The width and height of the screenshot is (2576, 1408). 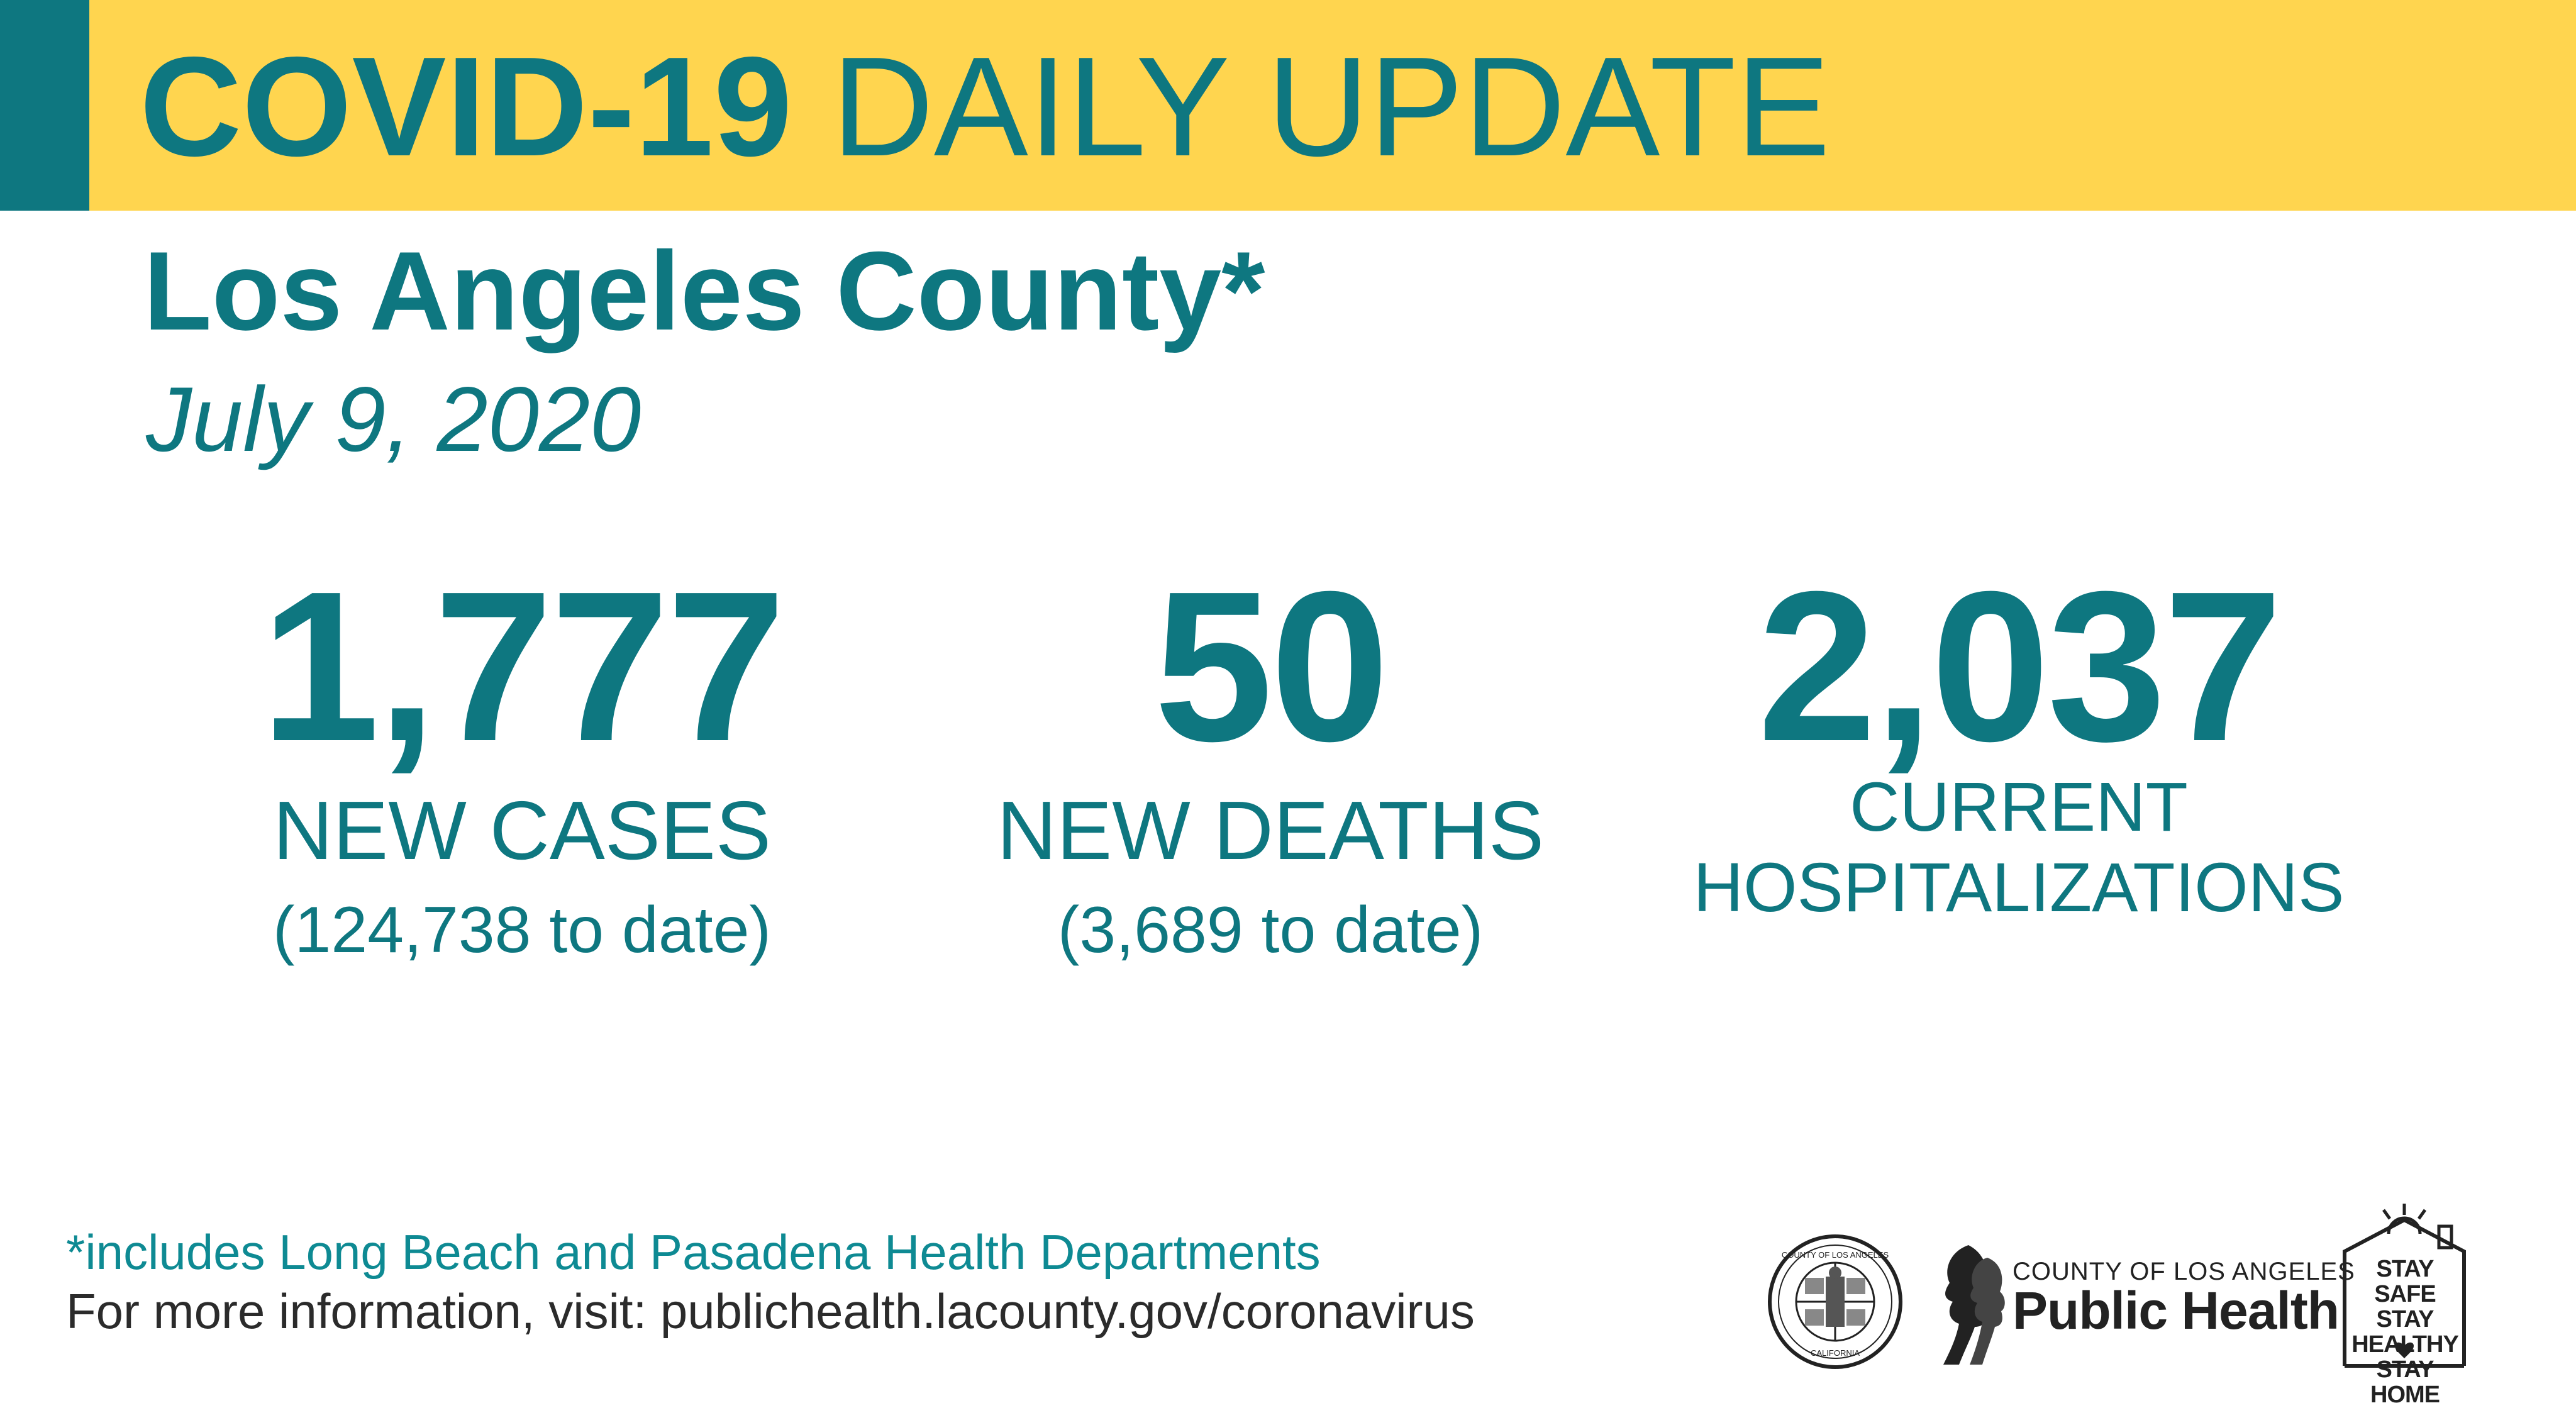 What do you see at coordinates (2183, 1271) in the screenshot?
I see `public-health-county-text: COUNTY OF LOS ANGELES` at bounding box center [2183, 1271].